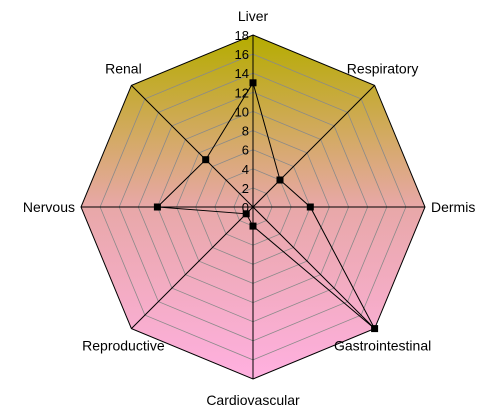  What do you see at coordinates (375, 329) in the screenshot?
I see `data-point-gastrointestinal` at bounding box center [375, 329].